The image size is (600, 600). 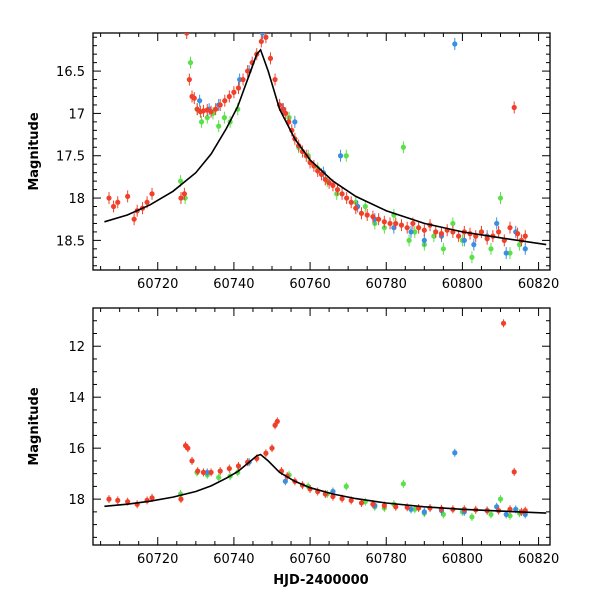 I want to click on x-tick-label: 60800, so click(x=462, y=284).